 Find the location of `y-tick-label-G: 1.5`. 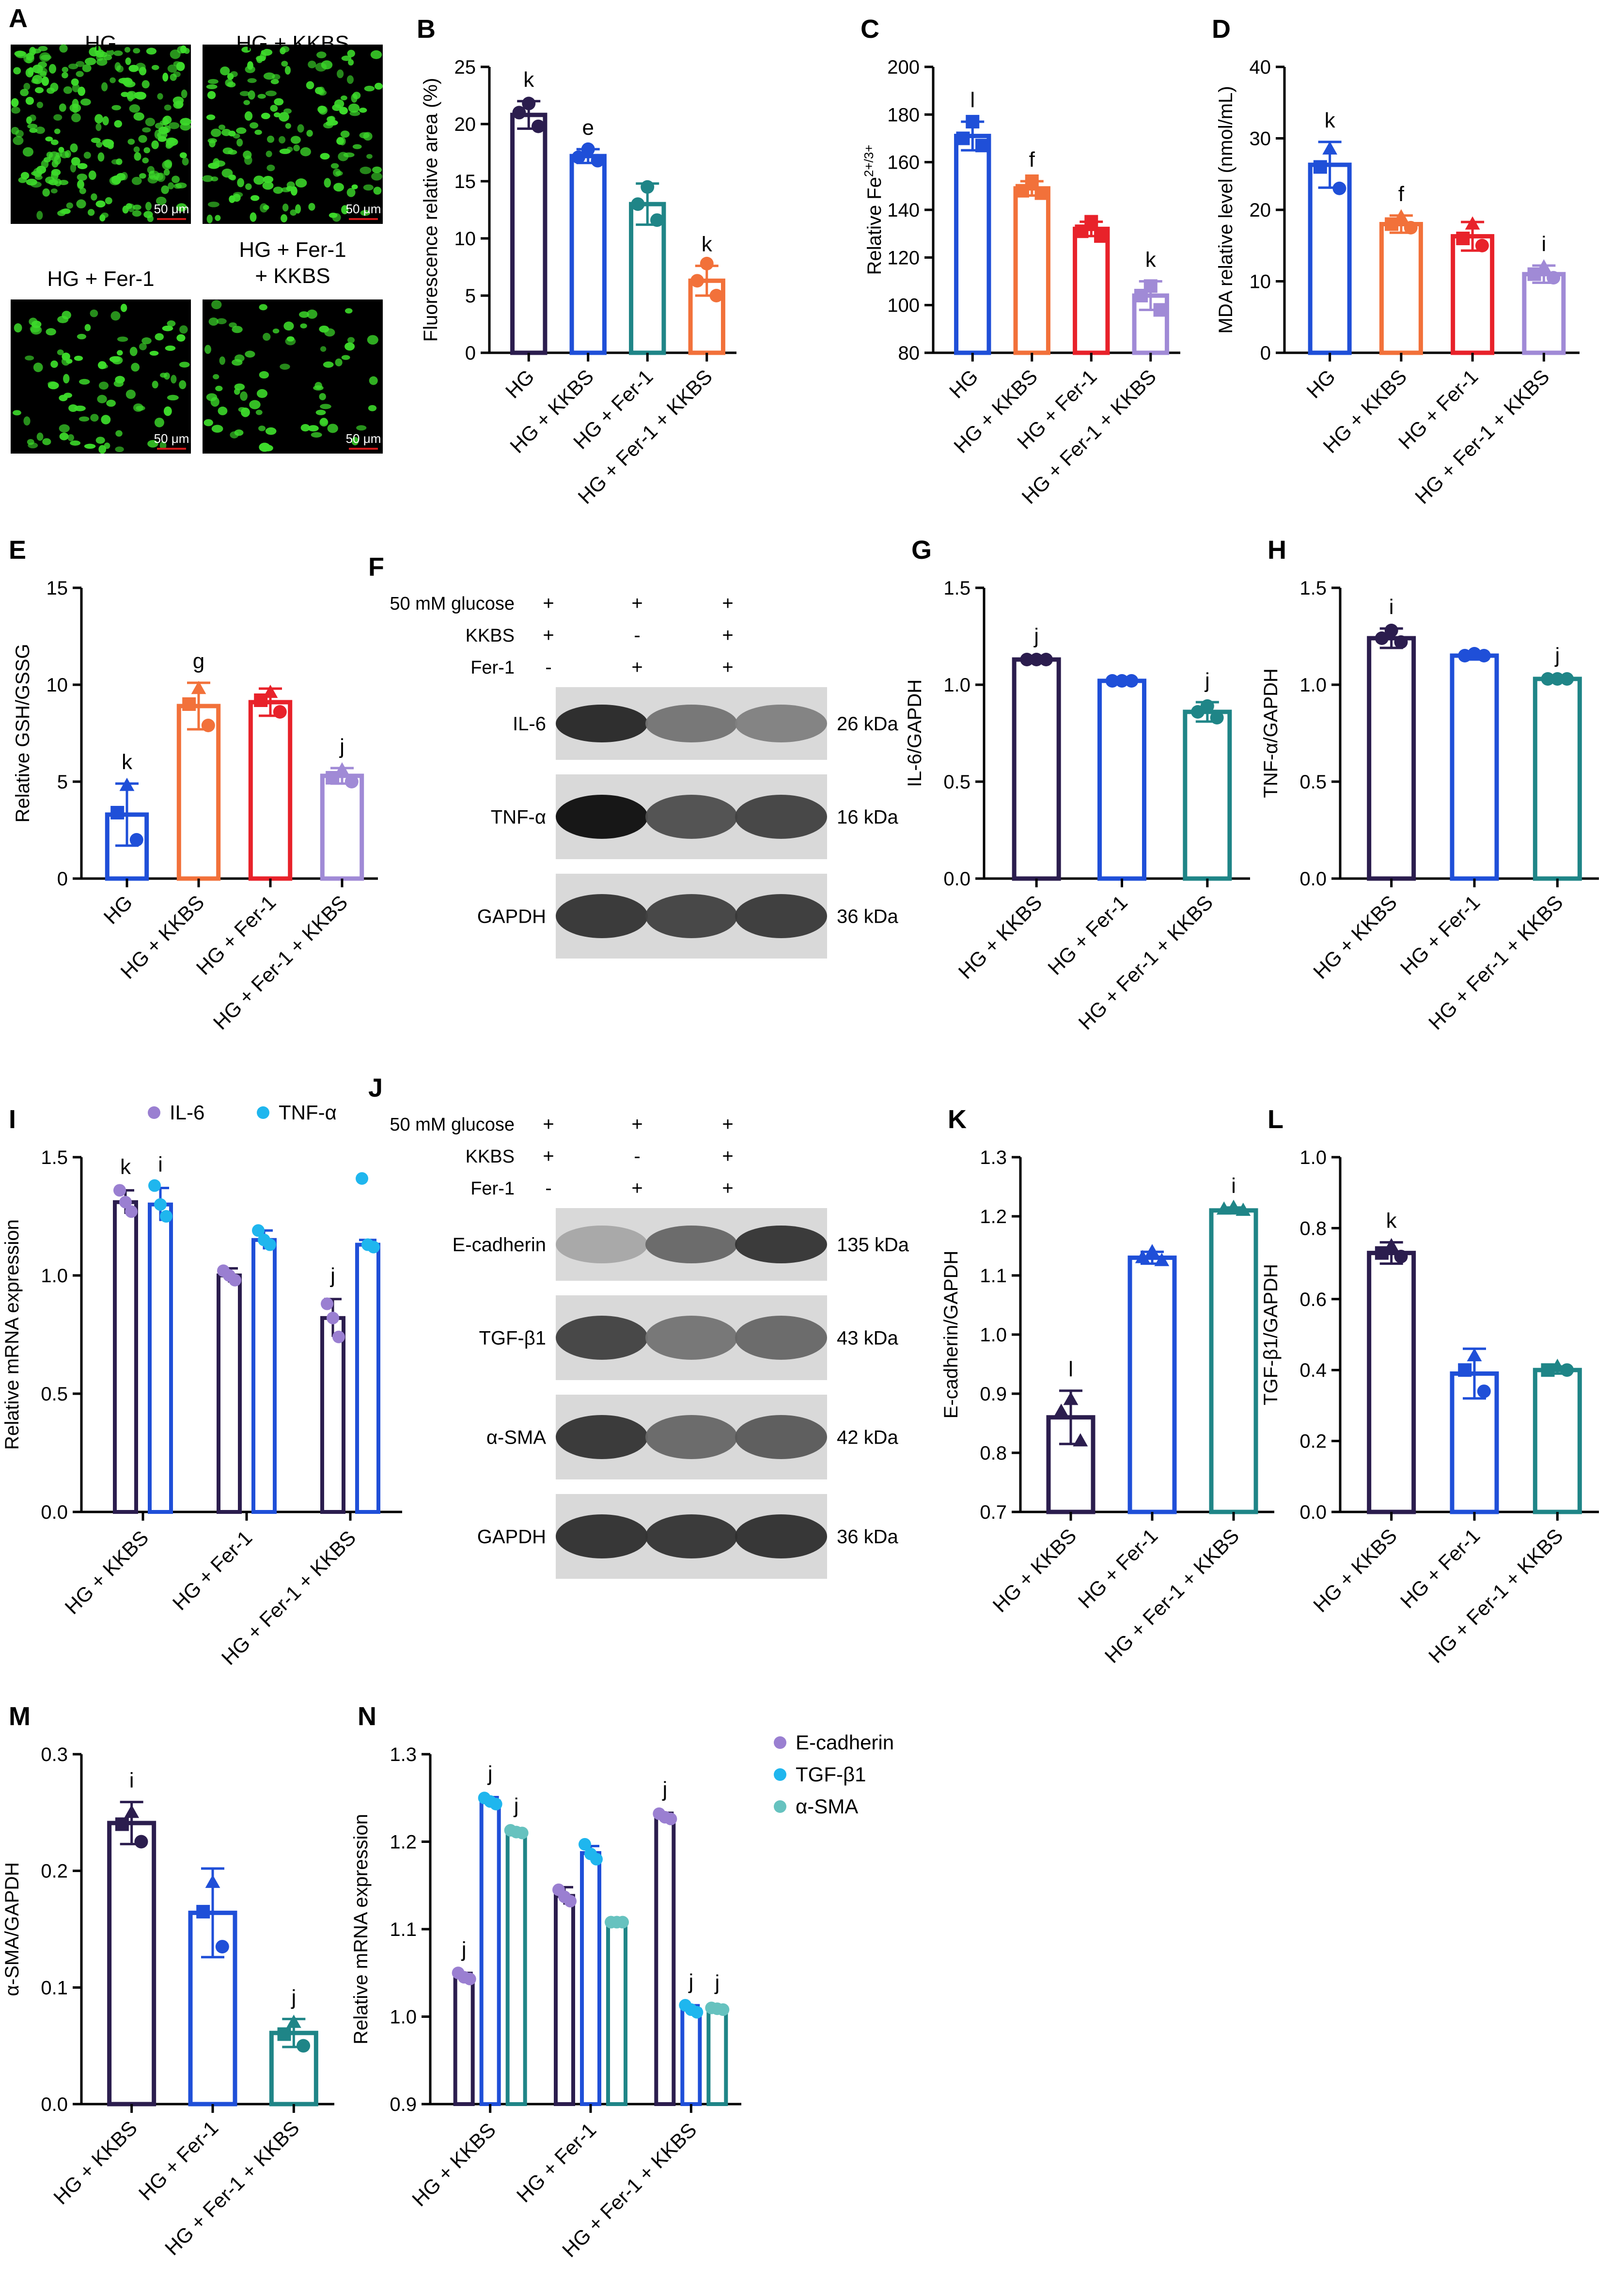

y-tick-label-G: 1.5 is located at coordinates (956, 589).